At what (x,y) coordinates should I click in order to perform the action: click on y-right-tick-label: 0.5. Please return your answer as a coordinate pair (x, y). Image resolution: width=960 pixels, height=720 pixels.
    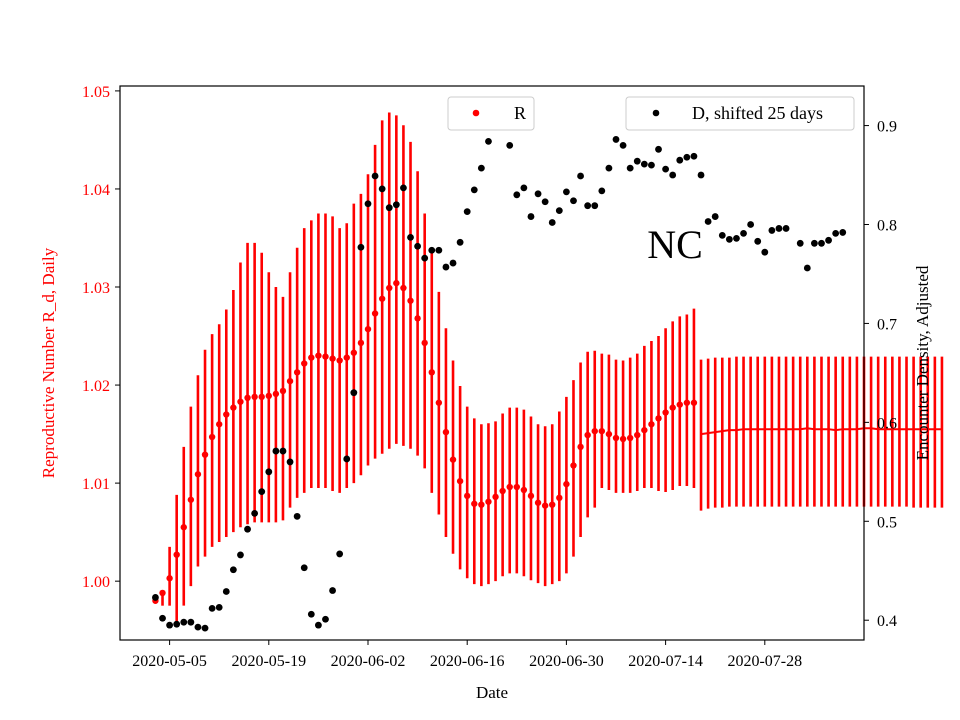
    Looking at the image, I should click on (887, 522).